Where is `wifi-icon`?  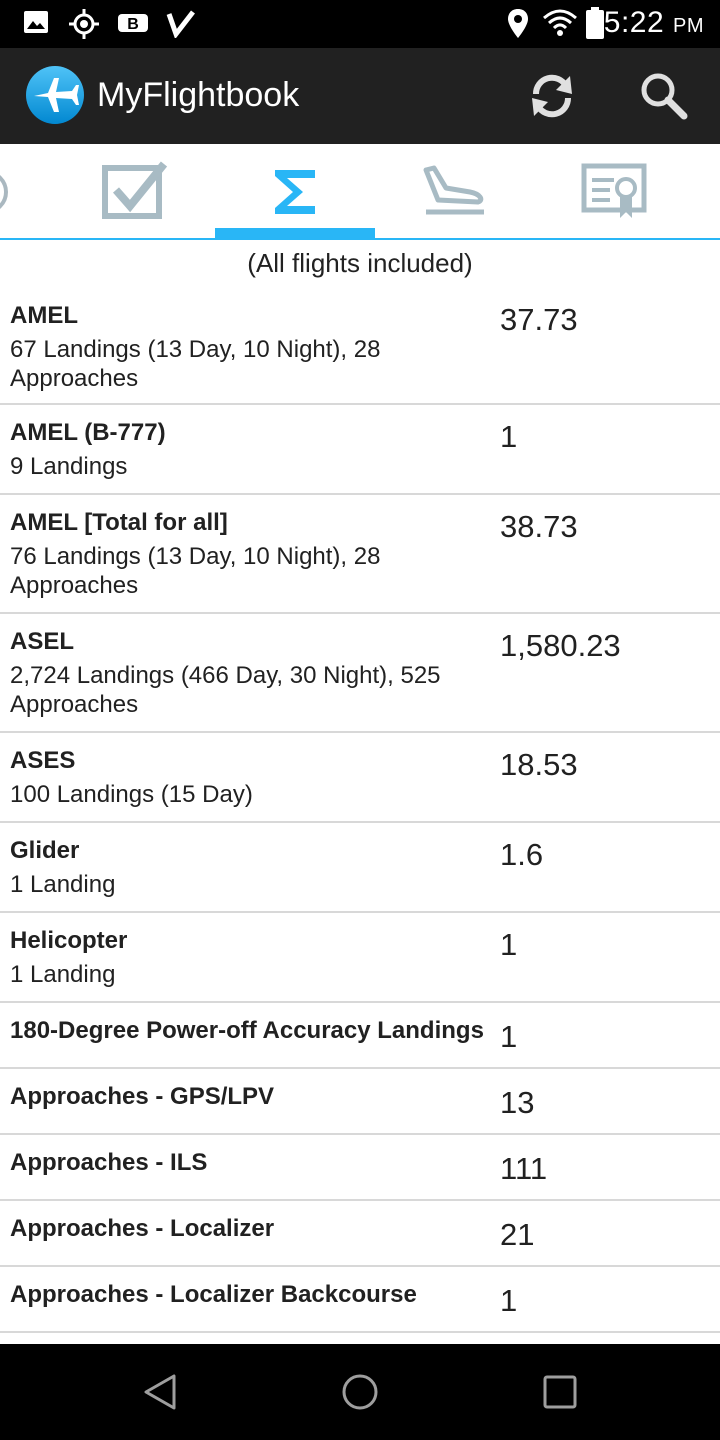
wifi-icon is located at coordinates (560, 22).